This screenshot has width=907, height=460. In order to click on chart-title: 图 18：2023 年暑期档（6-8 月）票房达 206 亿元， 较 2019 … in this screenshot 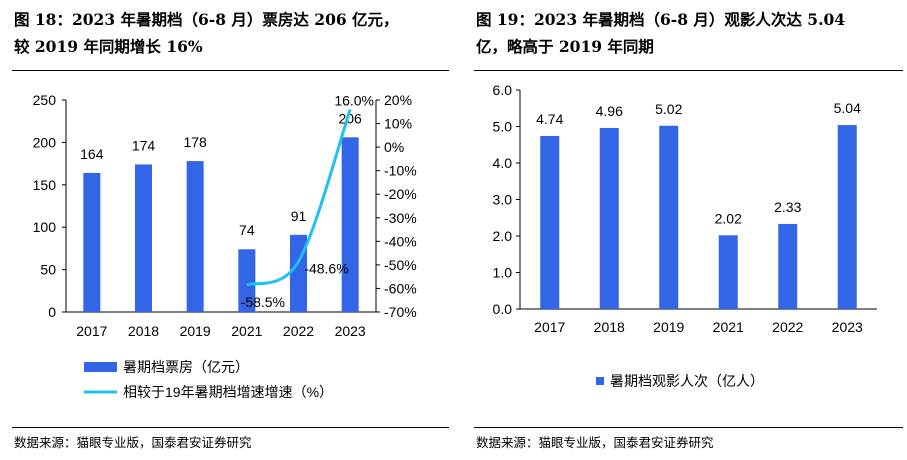, I will do `click(229, 33)`.